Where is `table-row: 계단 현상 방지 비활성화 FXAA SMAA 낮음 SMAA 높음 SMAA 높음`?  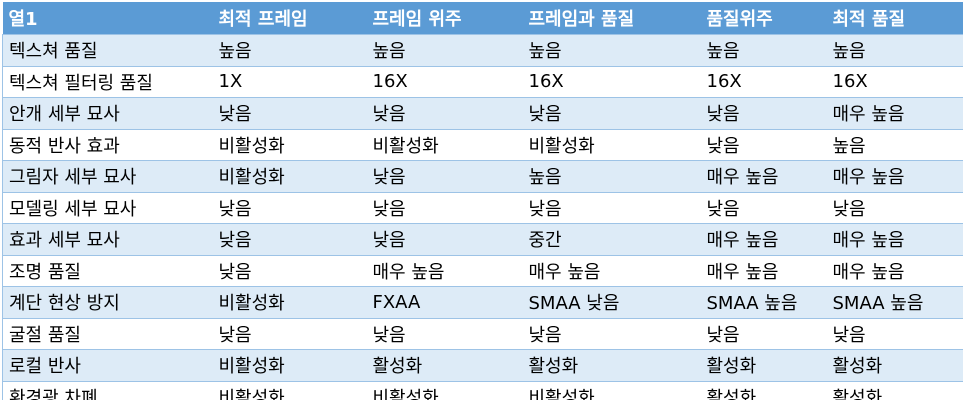 table-row: 계단 현상 방지 비활성화 FXAA SMAA 낮음 SMAA 높음 SMAA 높음 is located at coordinates (482, 302).